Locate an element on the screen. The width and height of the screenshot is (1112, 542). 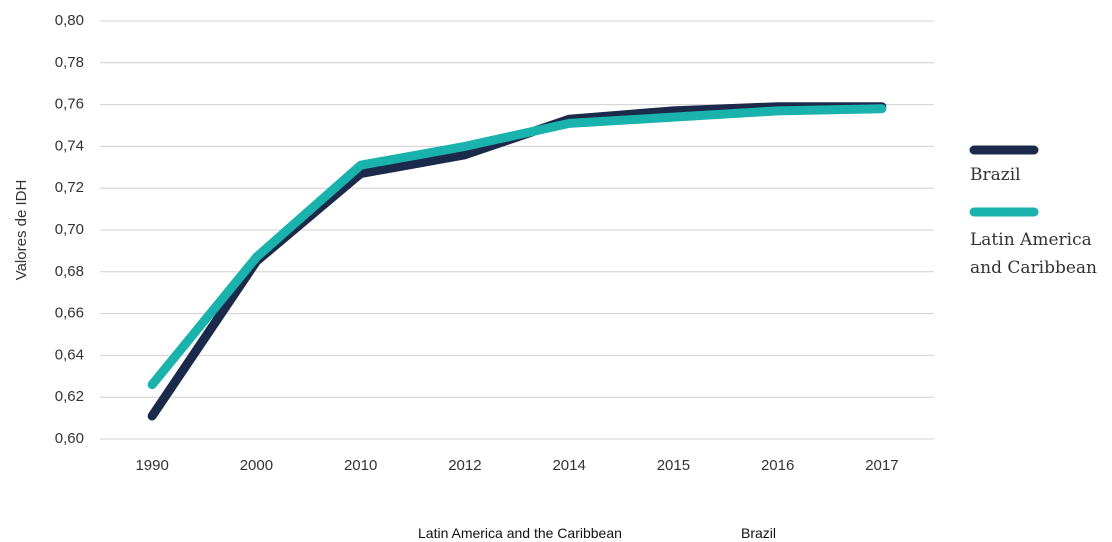
x-tick-label: 2000 is located at coordinates (256, 465).